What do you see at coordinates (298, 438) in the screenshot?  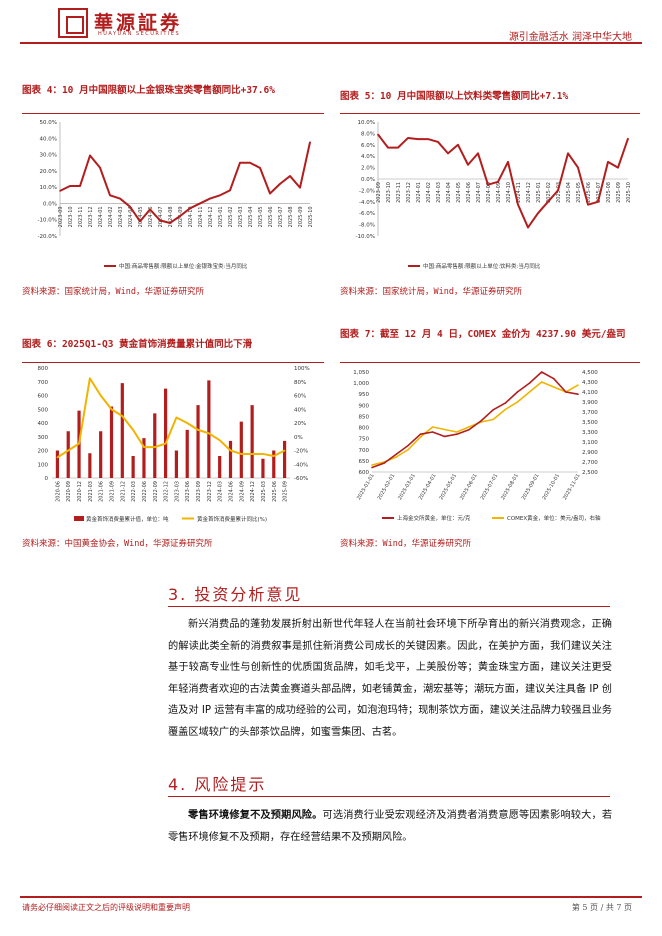 I see `y-tick-label-right: 0%` at bounding box center [298, 438].